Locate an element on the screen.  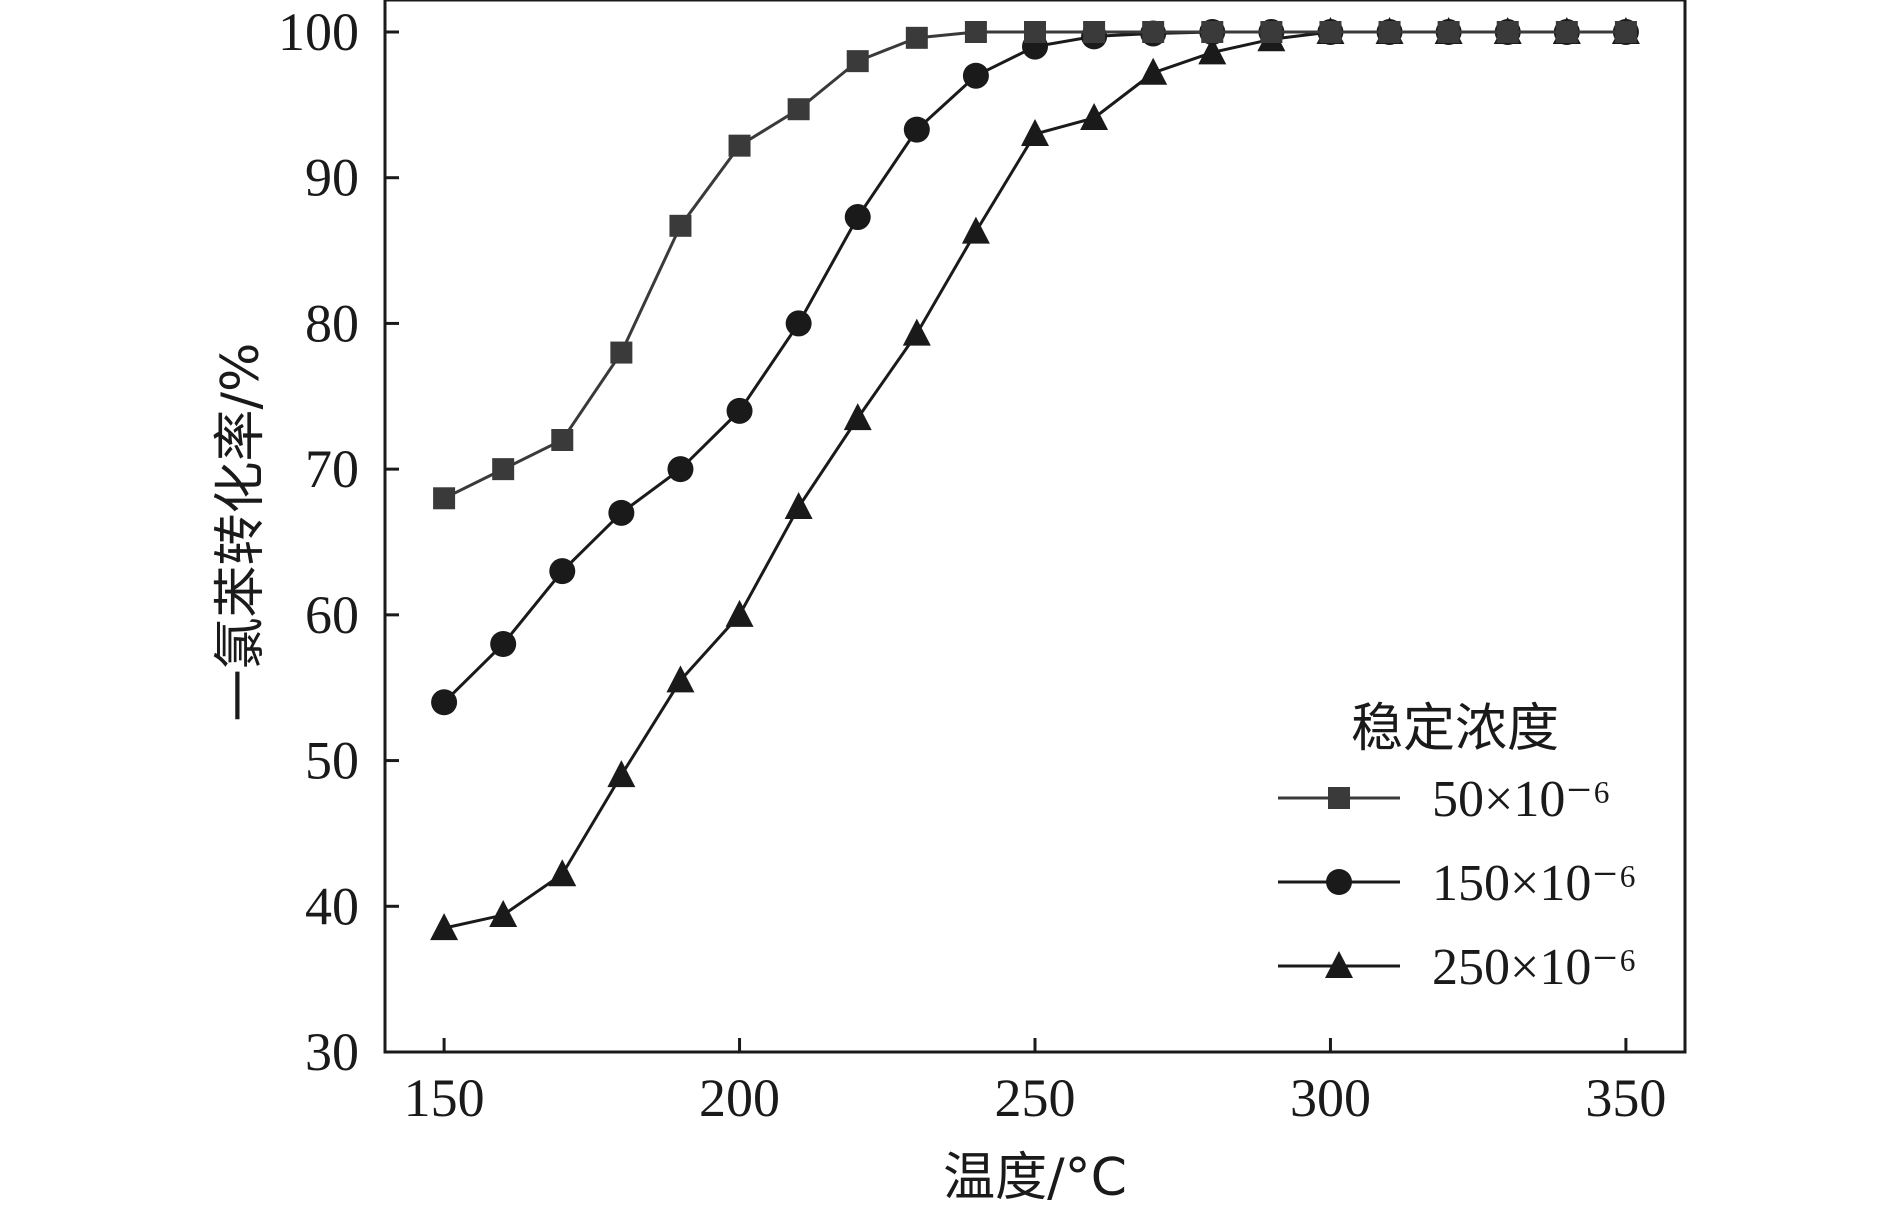
y-tick-label: 50 is located at coordinates (332, 761).